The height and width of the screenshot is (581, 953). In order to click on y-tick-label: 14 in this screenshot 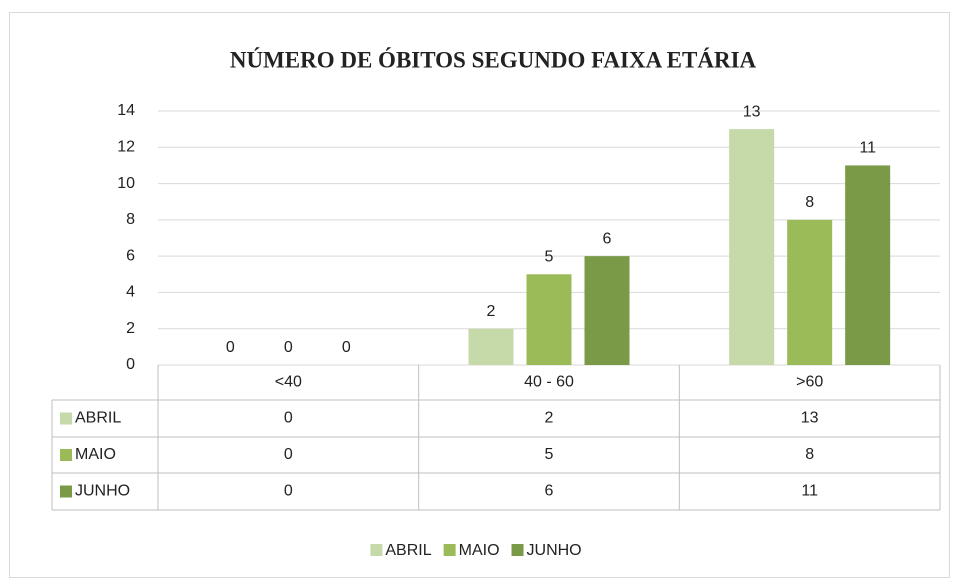, I will do `click(126, 110)`.